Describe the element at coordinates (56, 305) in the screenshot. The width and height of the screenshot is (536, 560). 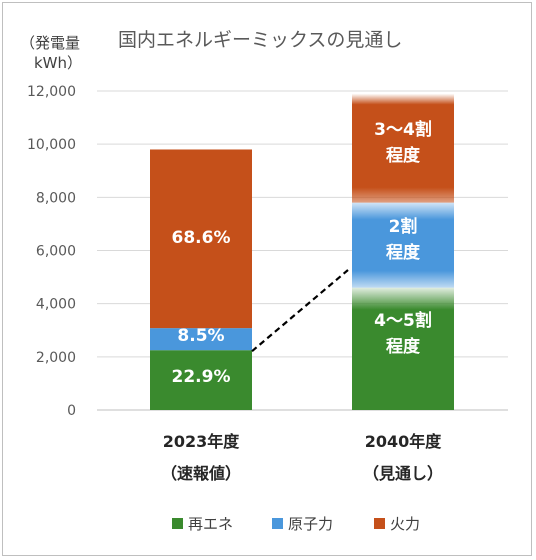
I see `y-tick-label: 4,000` at that location.